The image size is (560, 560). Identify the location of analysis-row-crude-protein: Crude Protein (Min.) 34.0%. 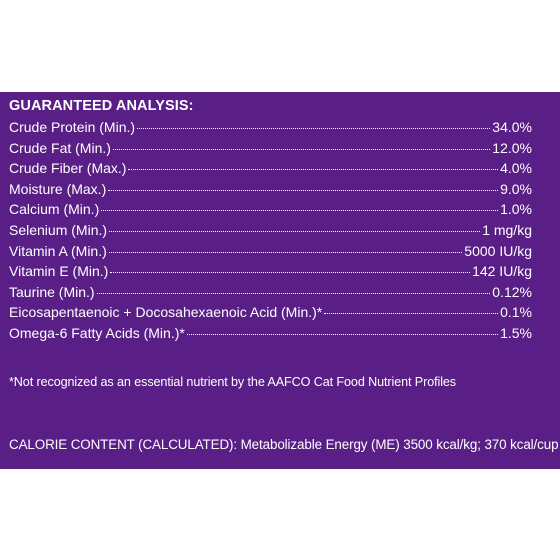
(270, 129).